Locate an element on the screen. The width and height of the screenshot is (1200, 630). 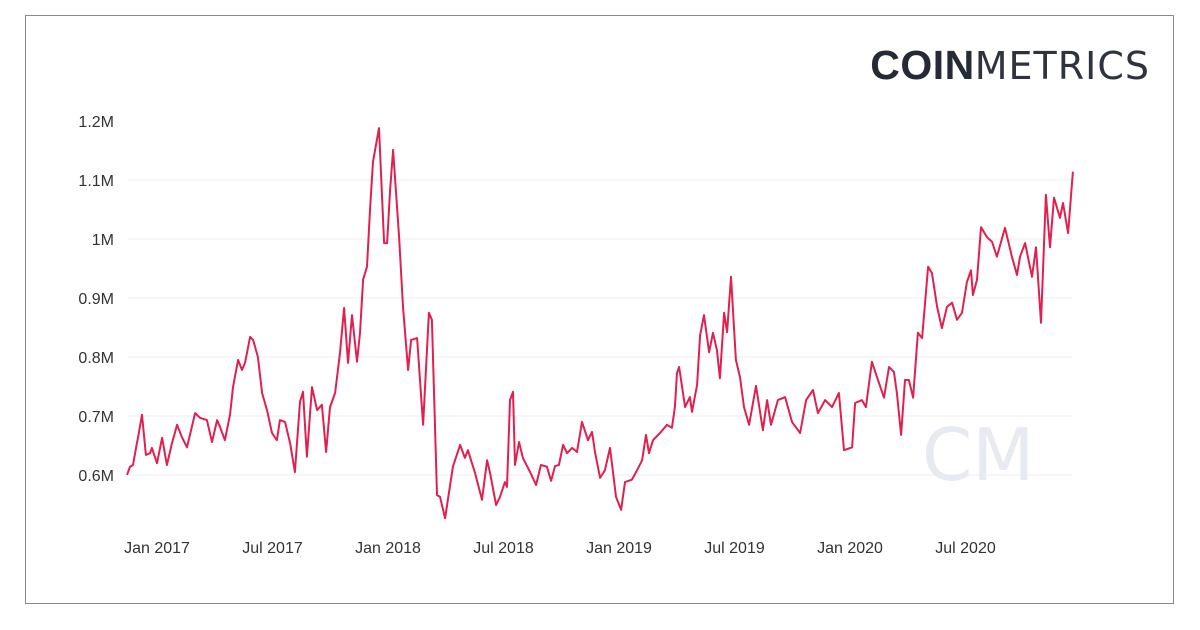
logo-light-text: METRICS is located at coordinates (1062, 66).